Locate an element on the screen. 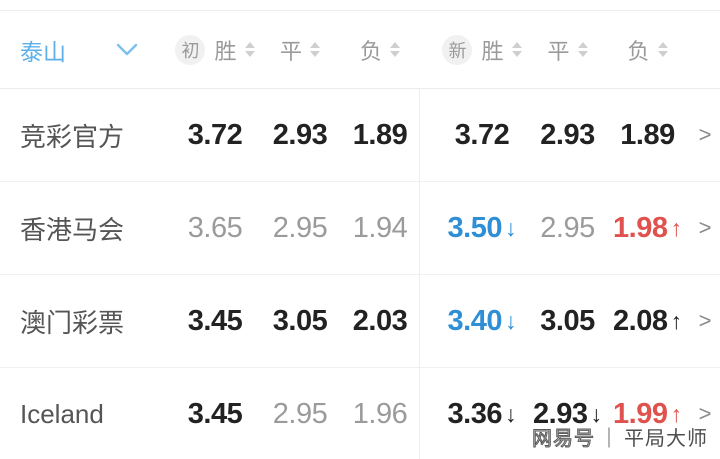 The image size is (720, 459). odds-value: 2.03 is located at coordinates (380, 320).